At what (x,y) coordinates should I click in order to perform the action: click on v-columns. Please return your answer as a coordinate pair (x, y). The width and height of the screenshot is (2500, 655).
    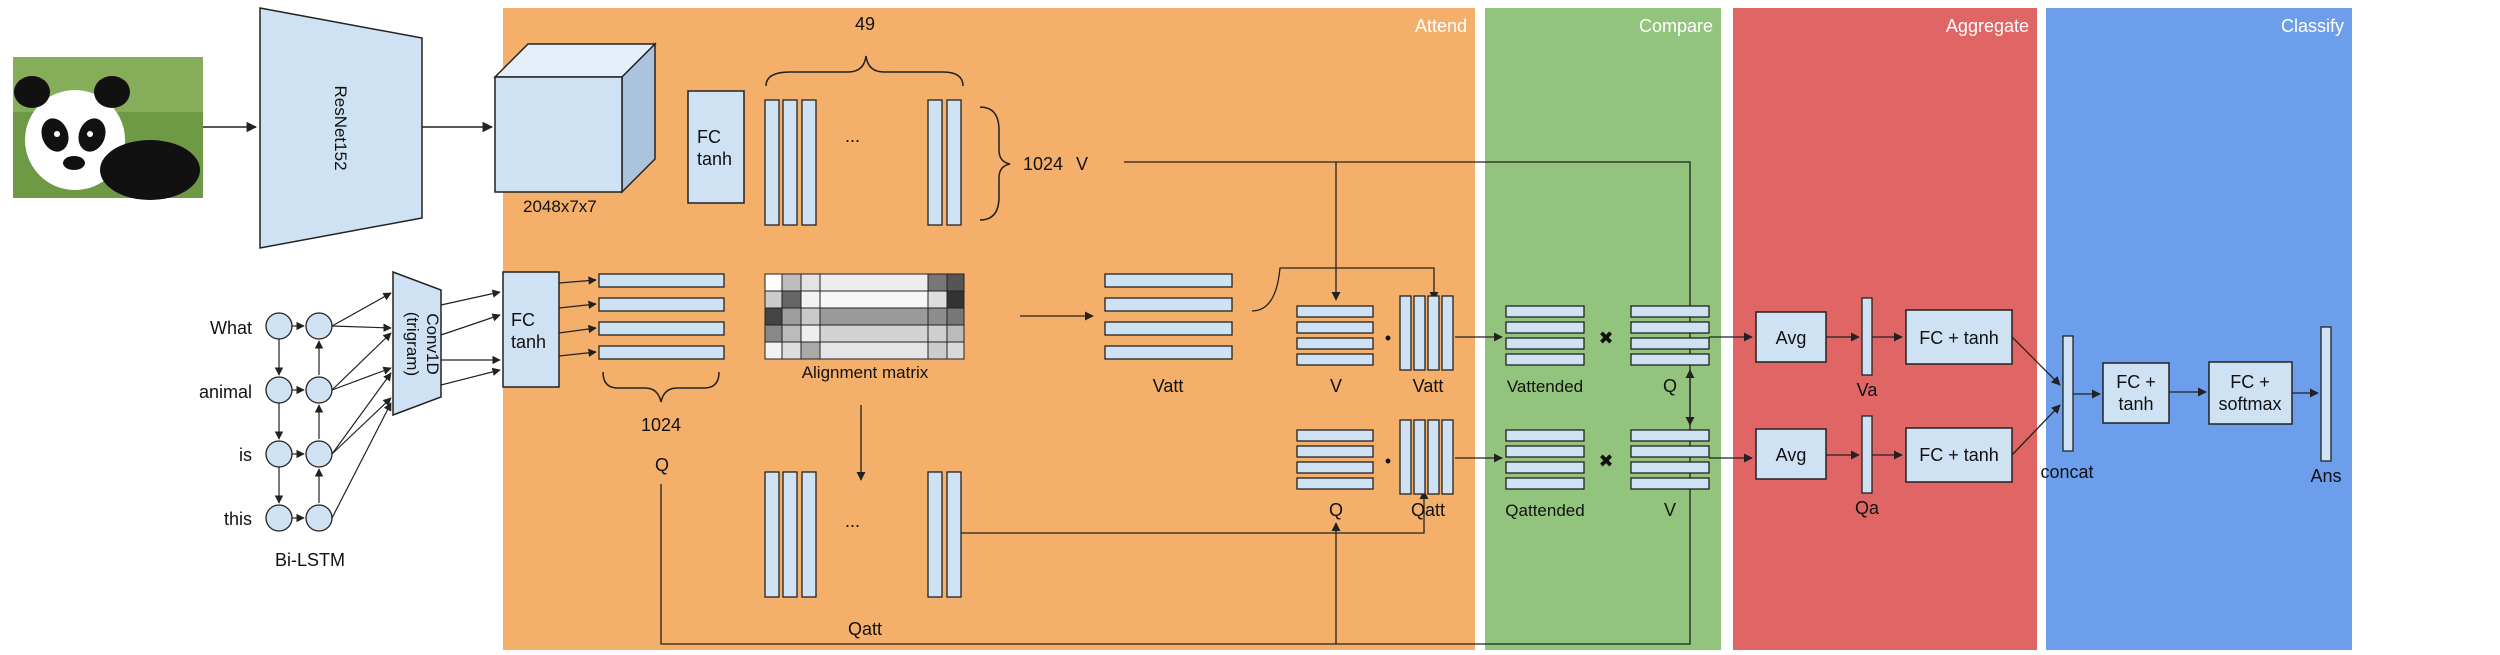
    Looking at the image, I should click on (863, 162).